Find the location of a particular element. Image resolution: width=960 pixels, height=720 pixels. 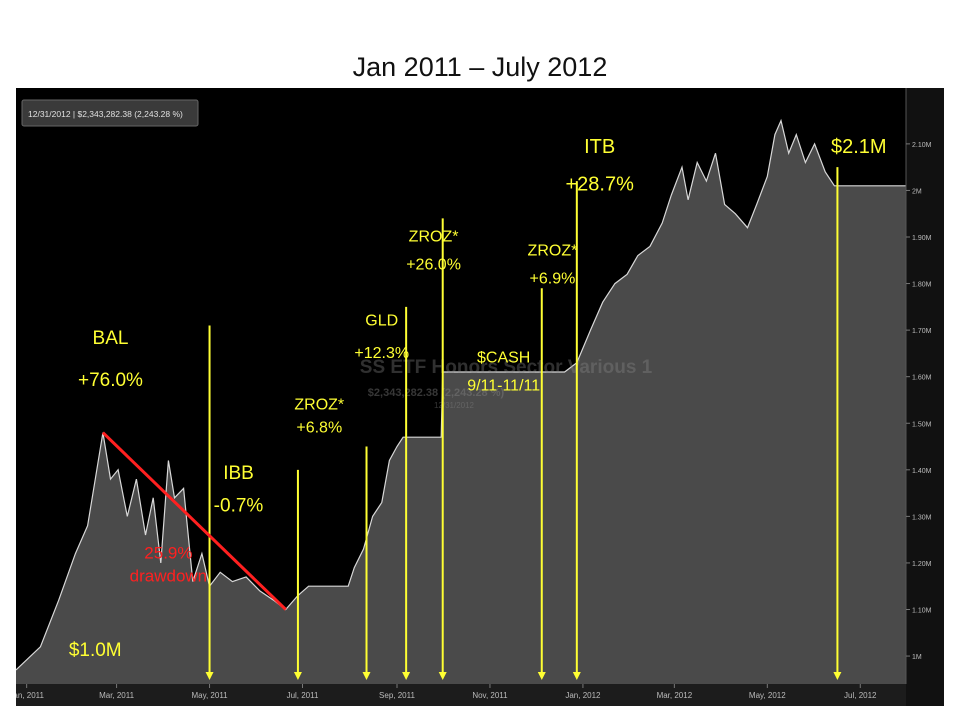

y-tick-label: 2.10M is located at coordinates (922, 145).